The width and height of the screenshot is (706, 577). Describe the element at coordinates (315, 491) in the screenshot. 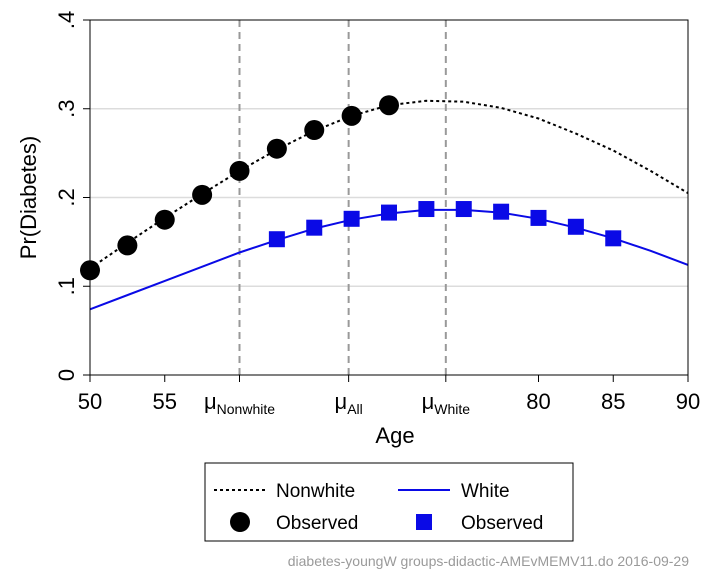

I see `legend-label-nonwhite: Nonwhite` at that location.